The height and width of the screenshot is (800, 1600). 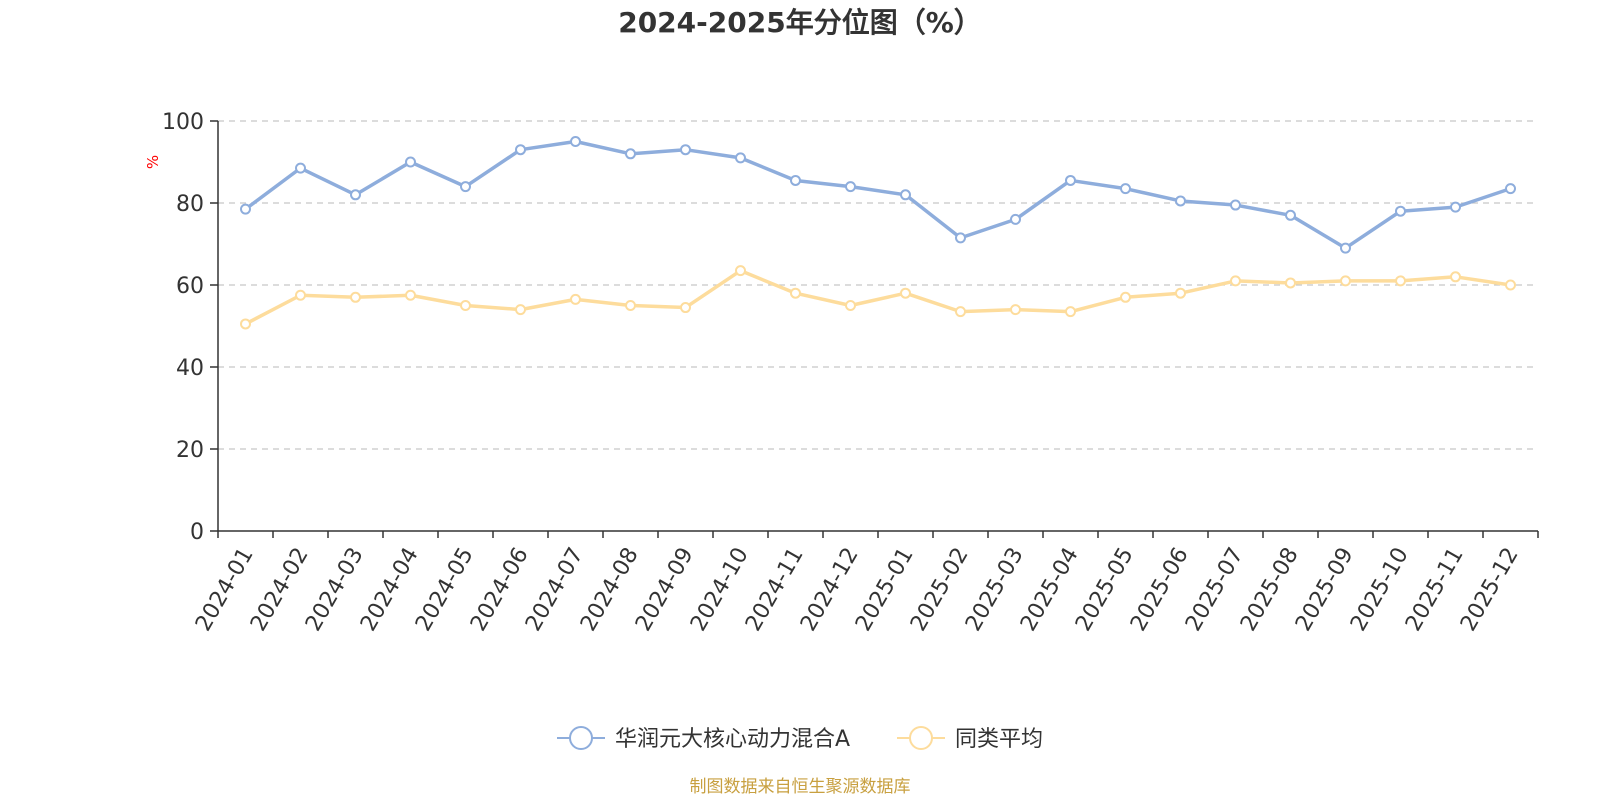 I want to click on legend: 华润元大核心动力混合A 同类平均, so click(x=800, y=739).